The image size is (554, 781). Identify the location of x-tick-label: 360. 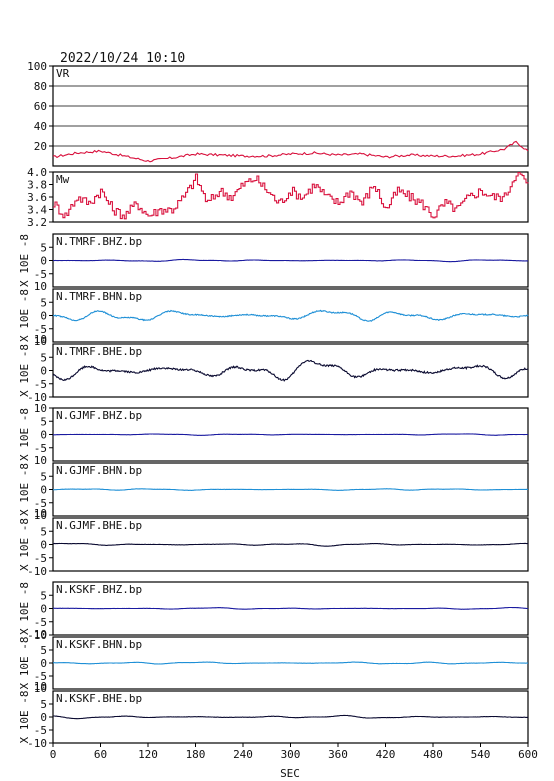
(338, 754).